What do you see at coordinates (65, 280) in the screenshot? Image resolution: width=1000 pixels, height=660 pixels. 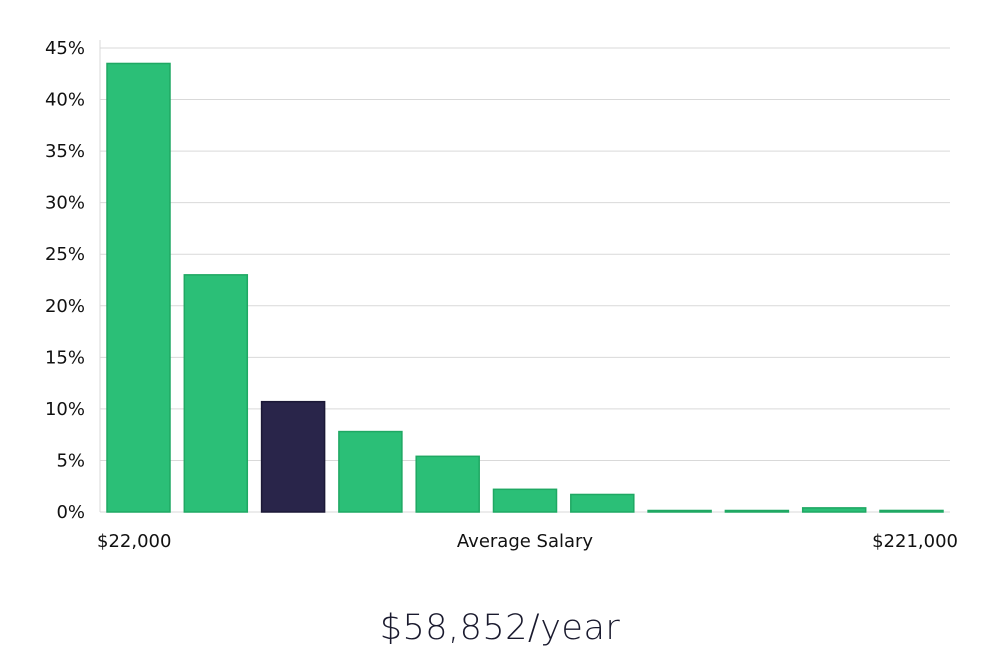 I see `y-axis-ticks: 0% 5% 10% 15% 20% 25% 30% 35% 40% 45%` at bounding box center [65, 280].